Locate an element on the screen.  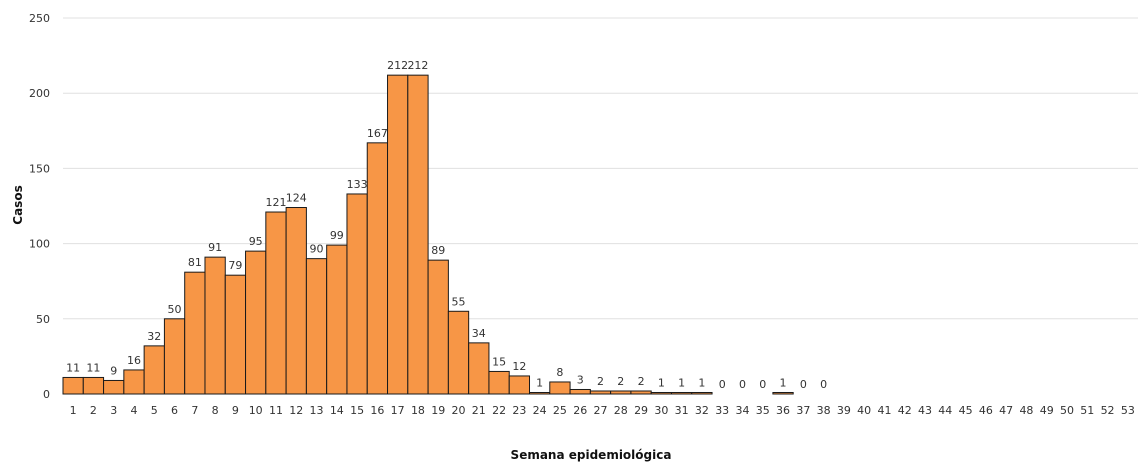
x-tick-label: 30 is located at coordinates (661, 410).